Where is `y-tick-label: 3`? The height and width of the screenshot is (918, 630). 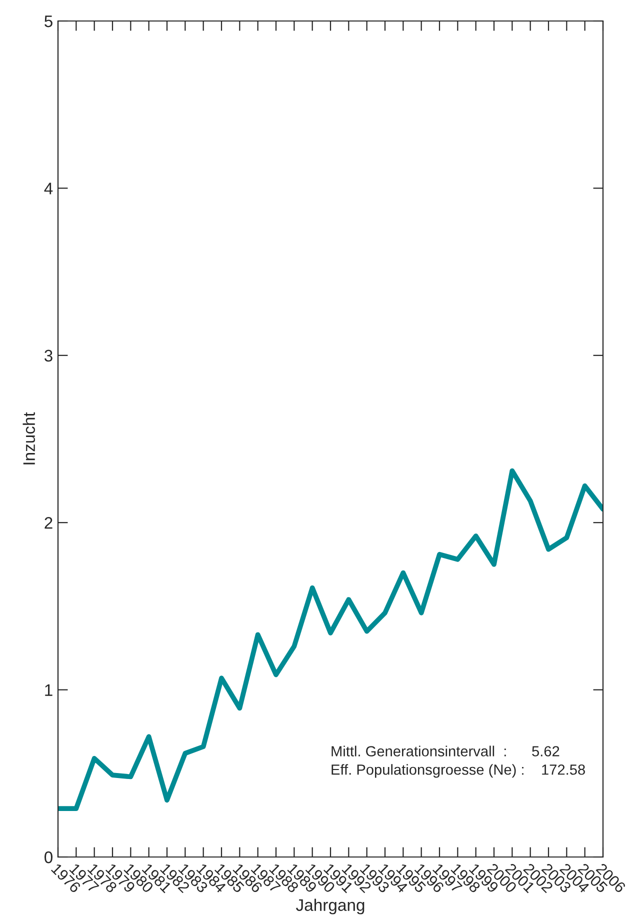 y-tick-label: 3 is located at coordinates (48, 356).